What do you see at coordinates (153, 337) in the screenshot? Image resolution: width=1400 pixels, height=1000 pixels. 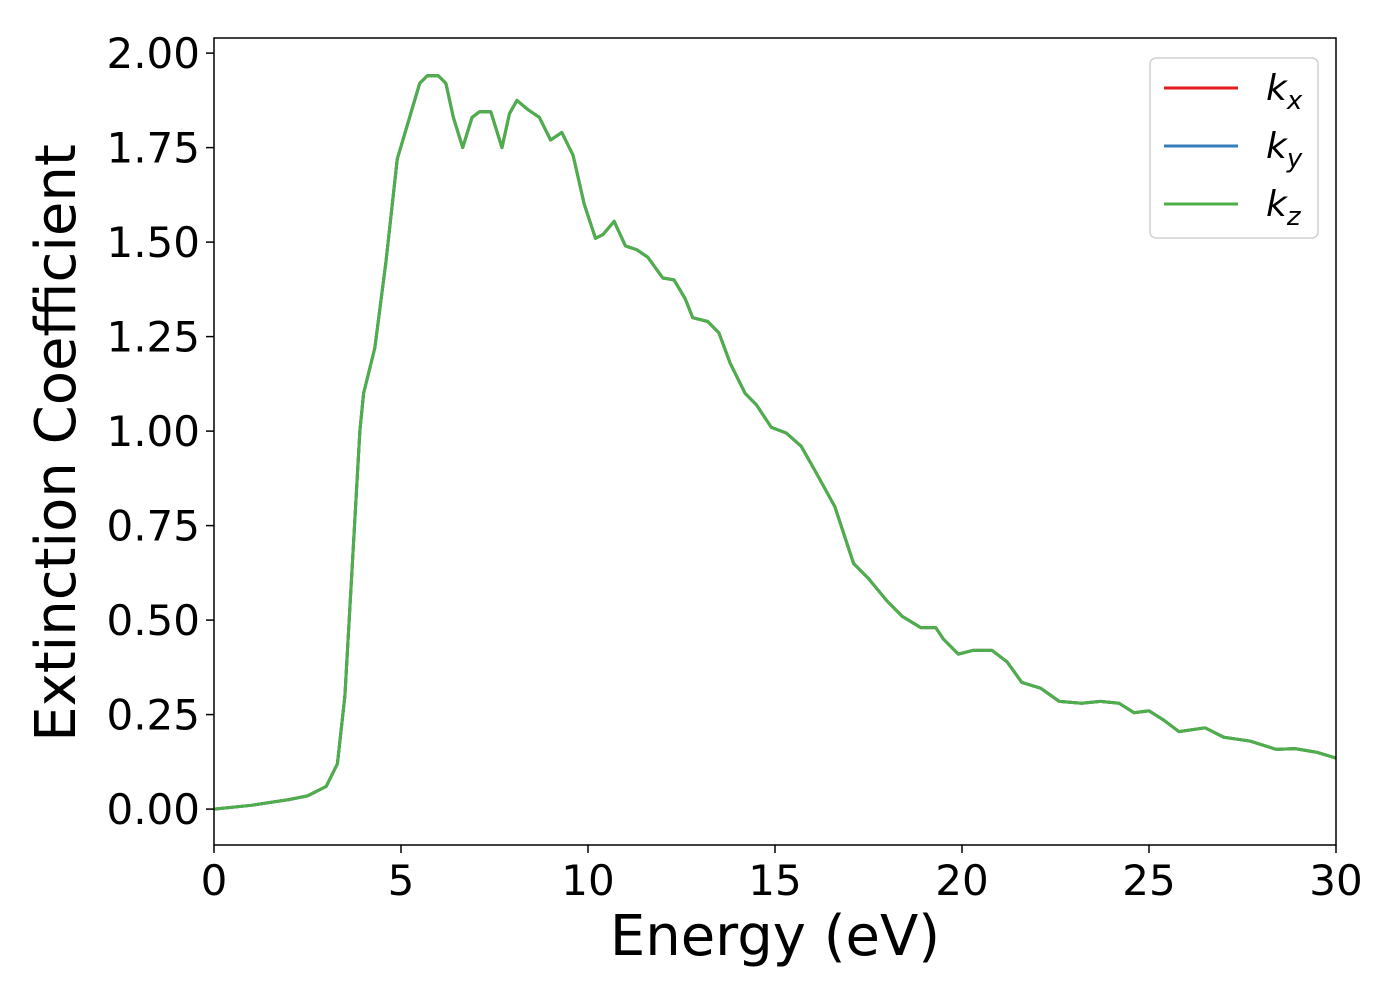 I see `y-tick-label: 1.25` at bounding box center [153, 337].